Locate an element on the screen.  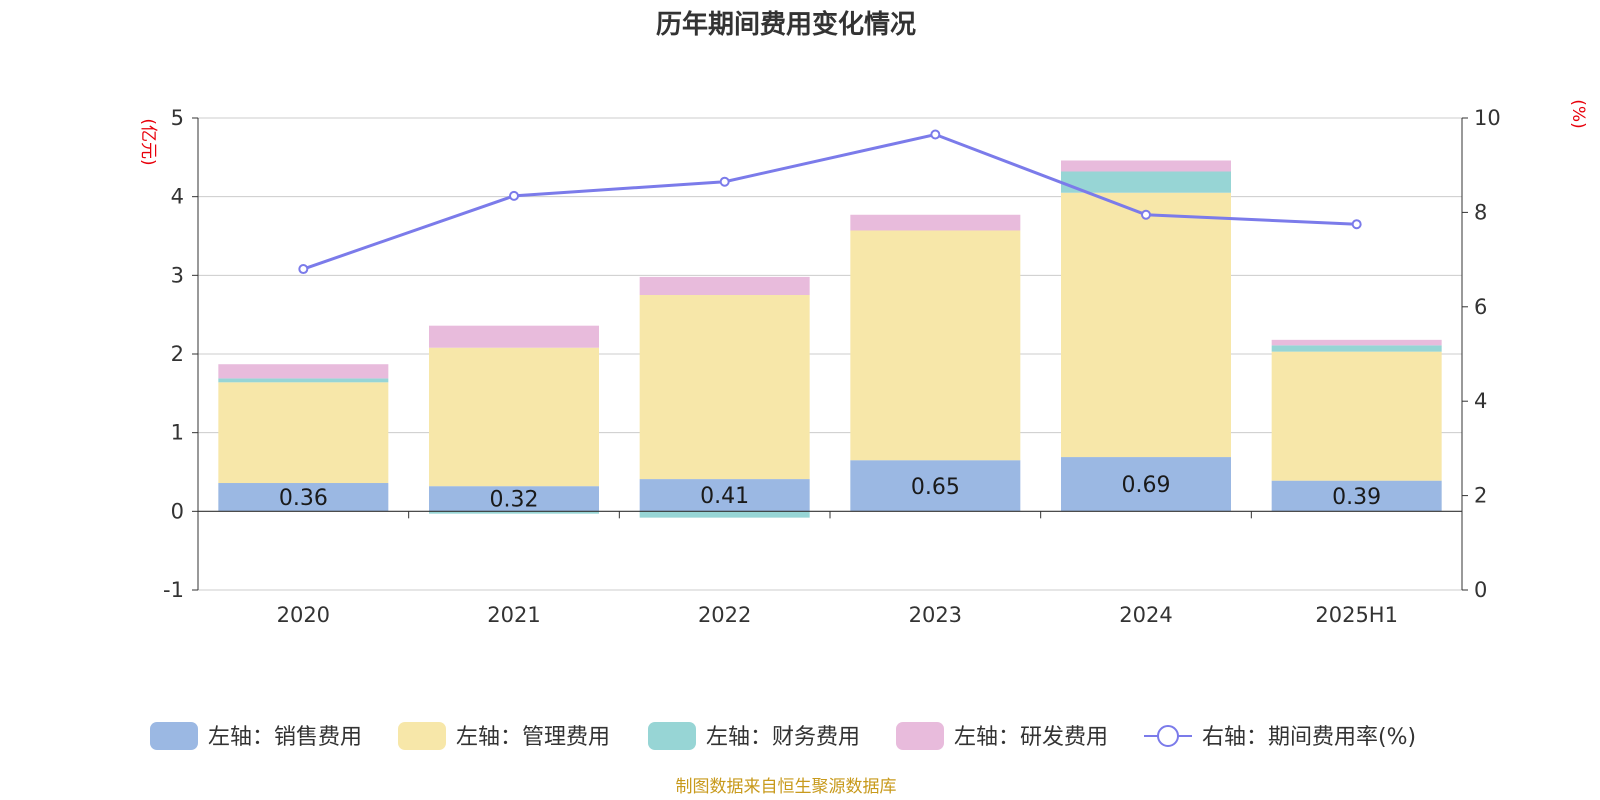
bar-value-label: 0.39 is located at coordinates (1356, 497).